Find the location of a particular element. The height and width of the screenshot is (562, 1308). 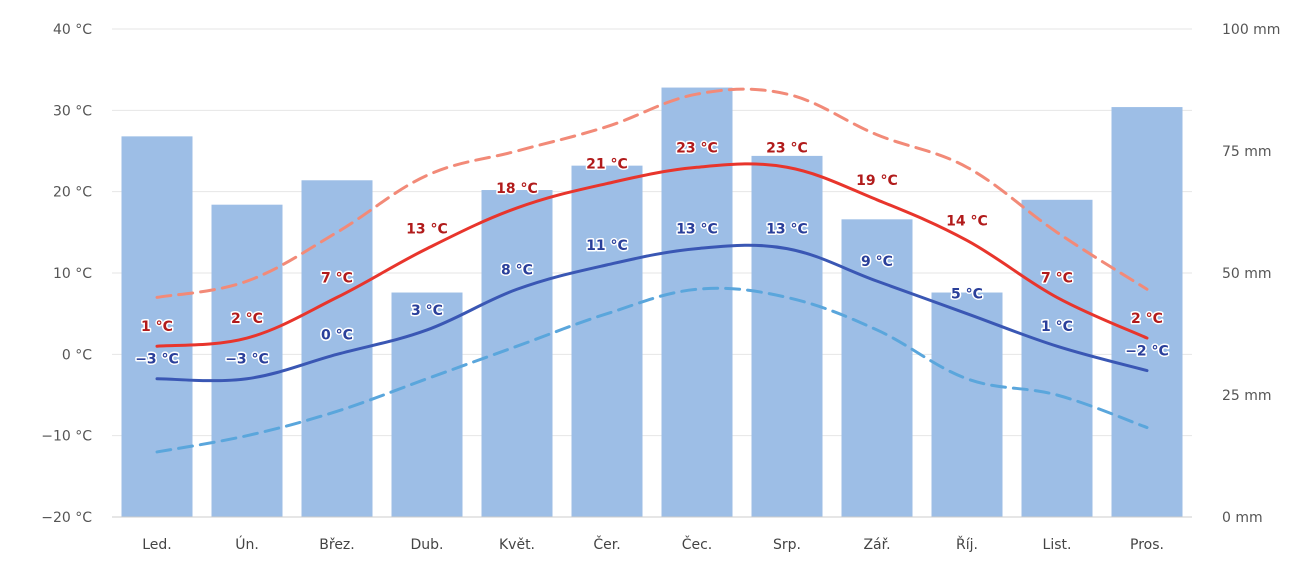

x-tick-label: Břez. is located at coordinates (336, 545).